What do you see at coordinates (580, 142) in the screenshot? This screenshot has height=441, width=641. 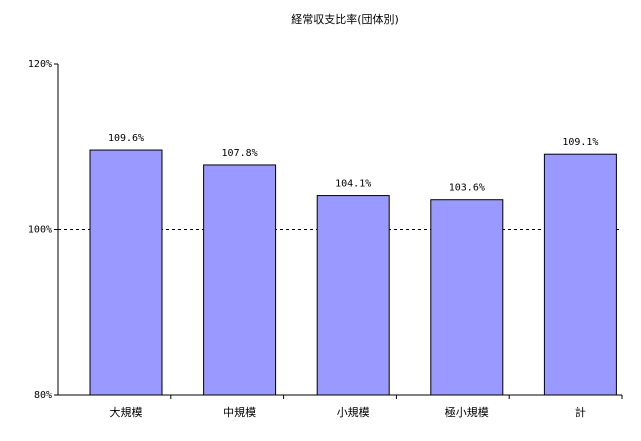 I see `value-label: 109.1%` at bounding box center [580, 142].